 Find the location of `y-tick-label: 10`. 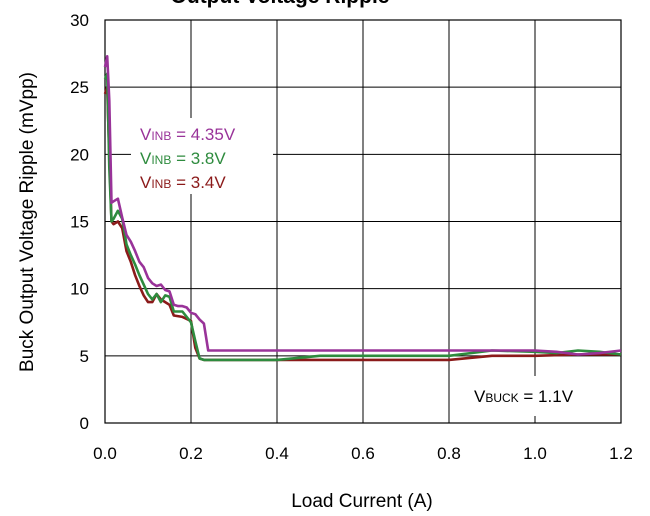

y-tick-label: 10 is located at coordinates (79, 289).